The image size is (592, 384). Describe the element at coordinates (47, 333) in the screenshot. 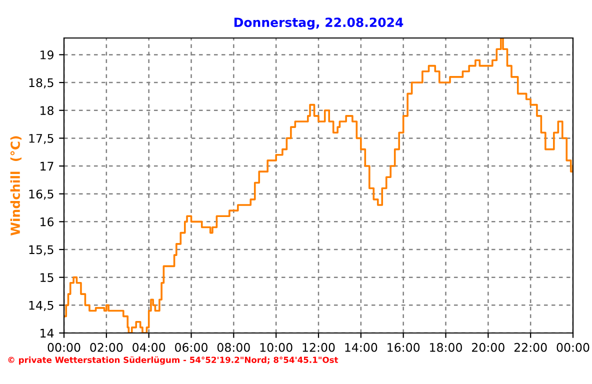

I see `y-tick-label: 14` at that location.